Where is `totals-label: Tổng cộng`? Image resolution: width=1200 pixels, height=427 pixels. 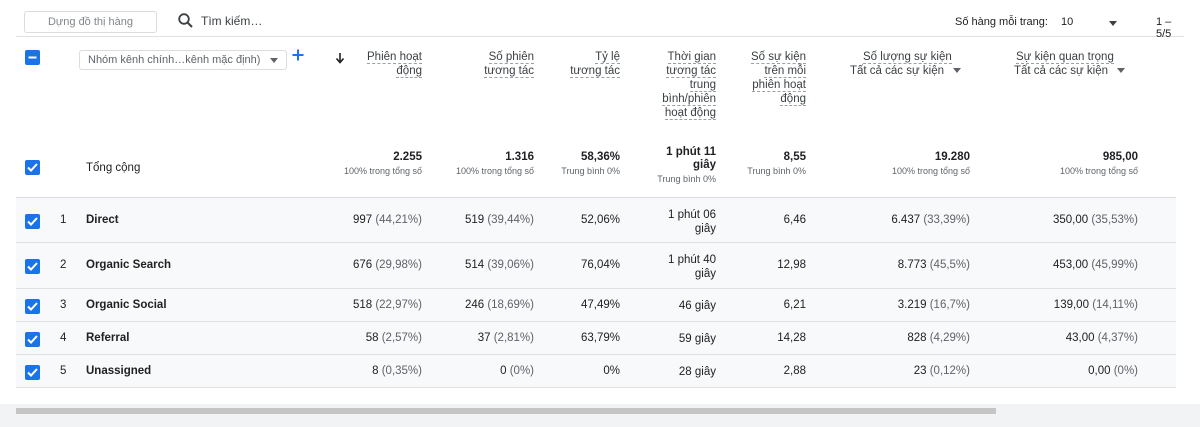
totals-label: Tổng cộng is located at coordinates (113, 168).